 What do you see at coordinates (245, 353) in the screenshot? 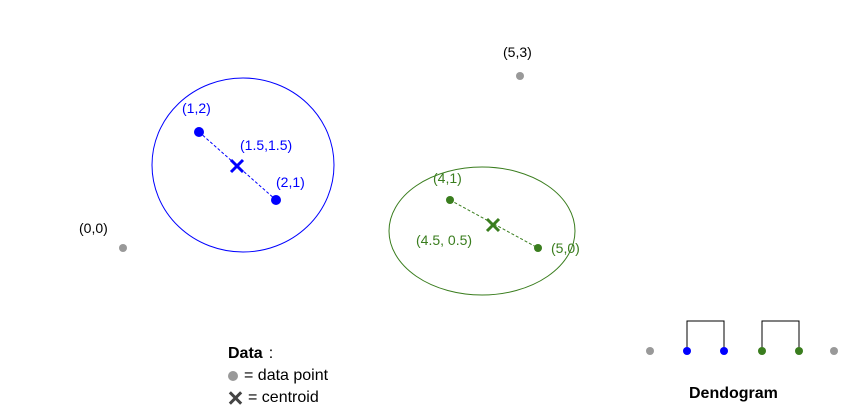
I see `legend-title: Data` at bounding box center [245, 353].